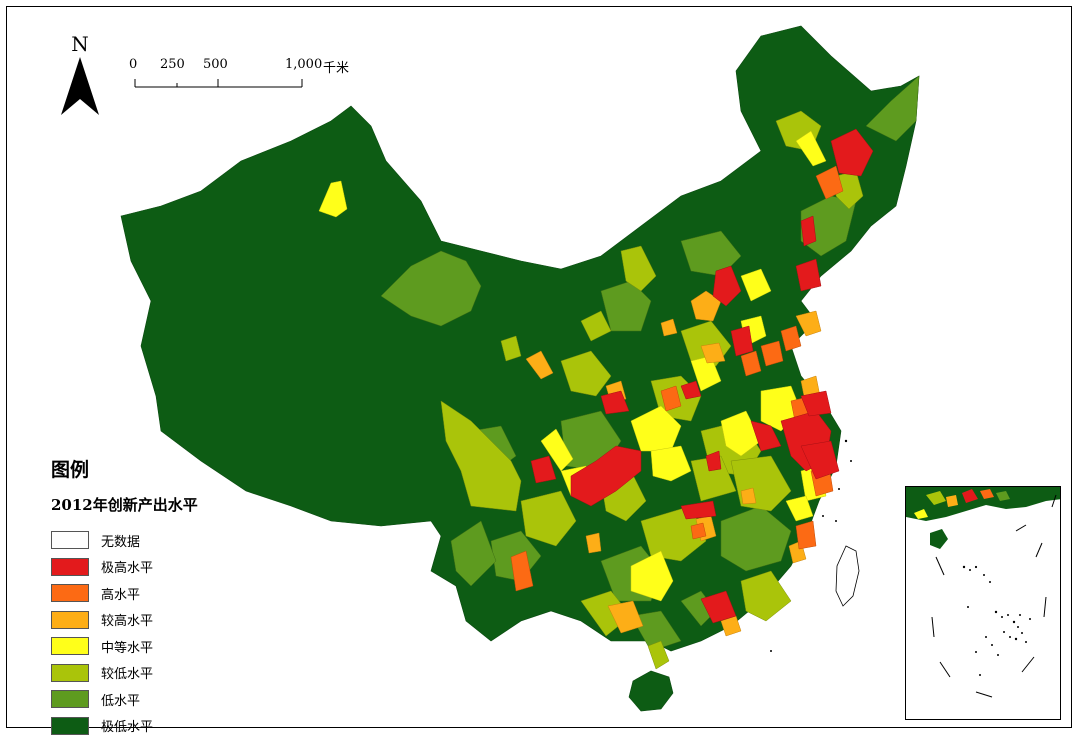 The height and width of the screenshot is (739, 1080). Describe the element at coordinates (127, 646) in the screenshot. I see `legend-label: 中等水平` at that location.